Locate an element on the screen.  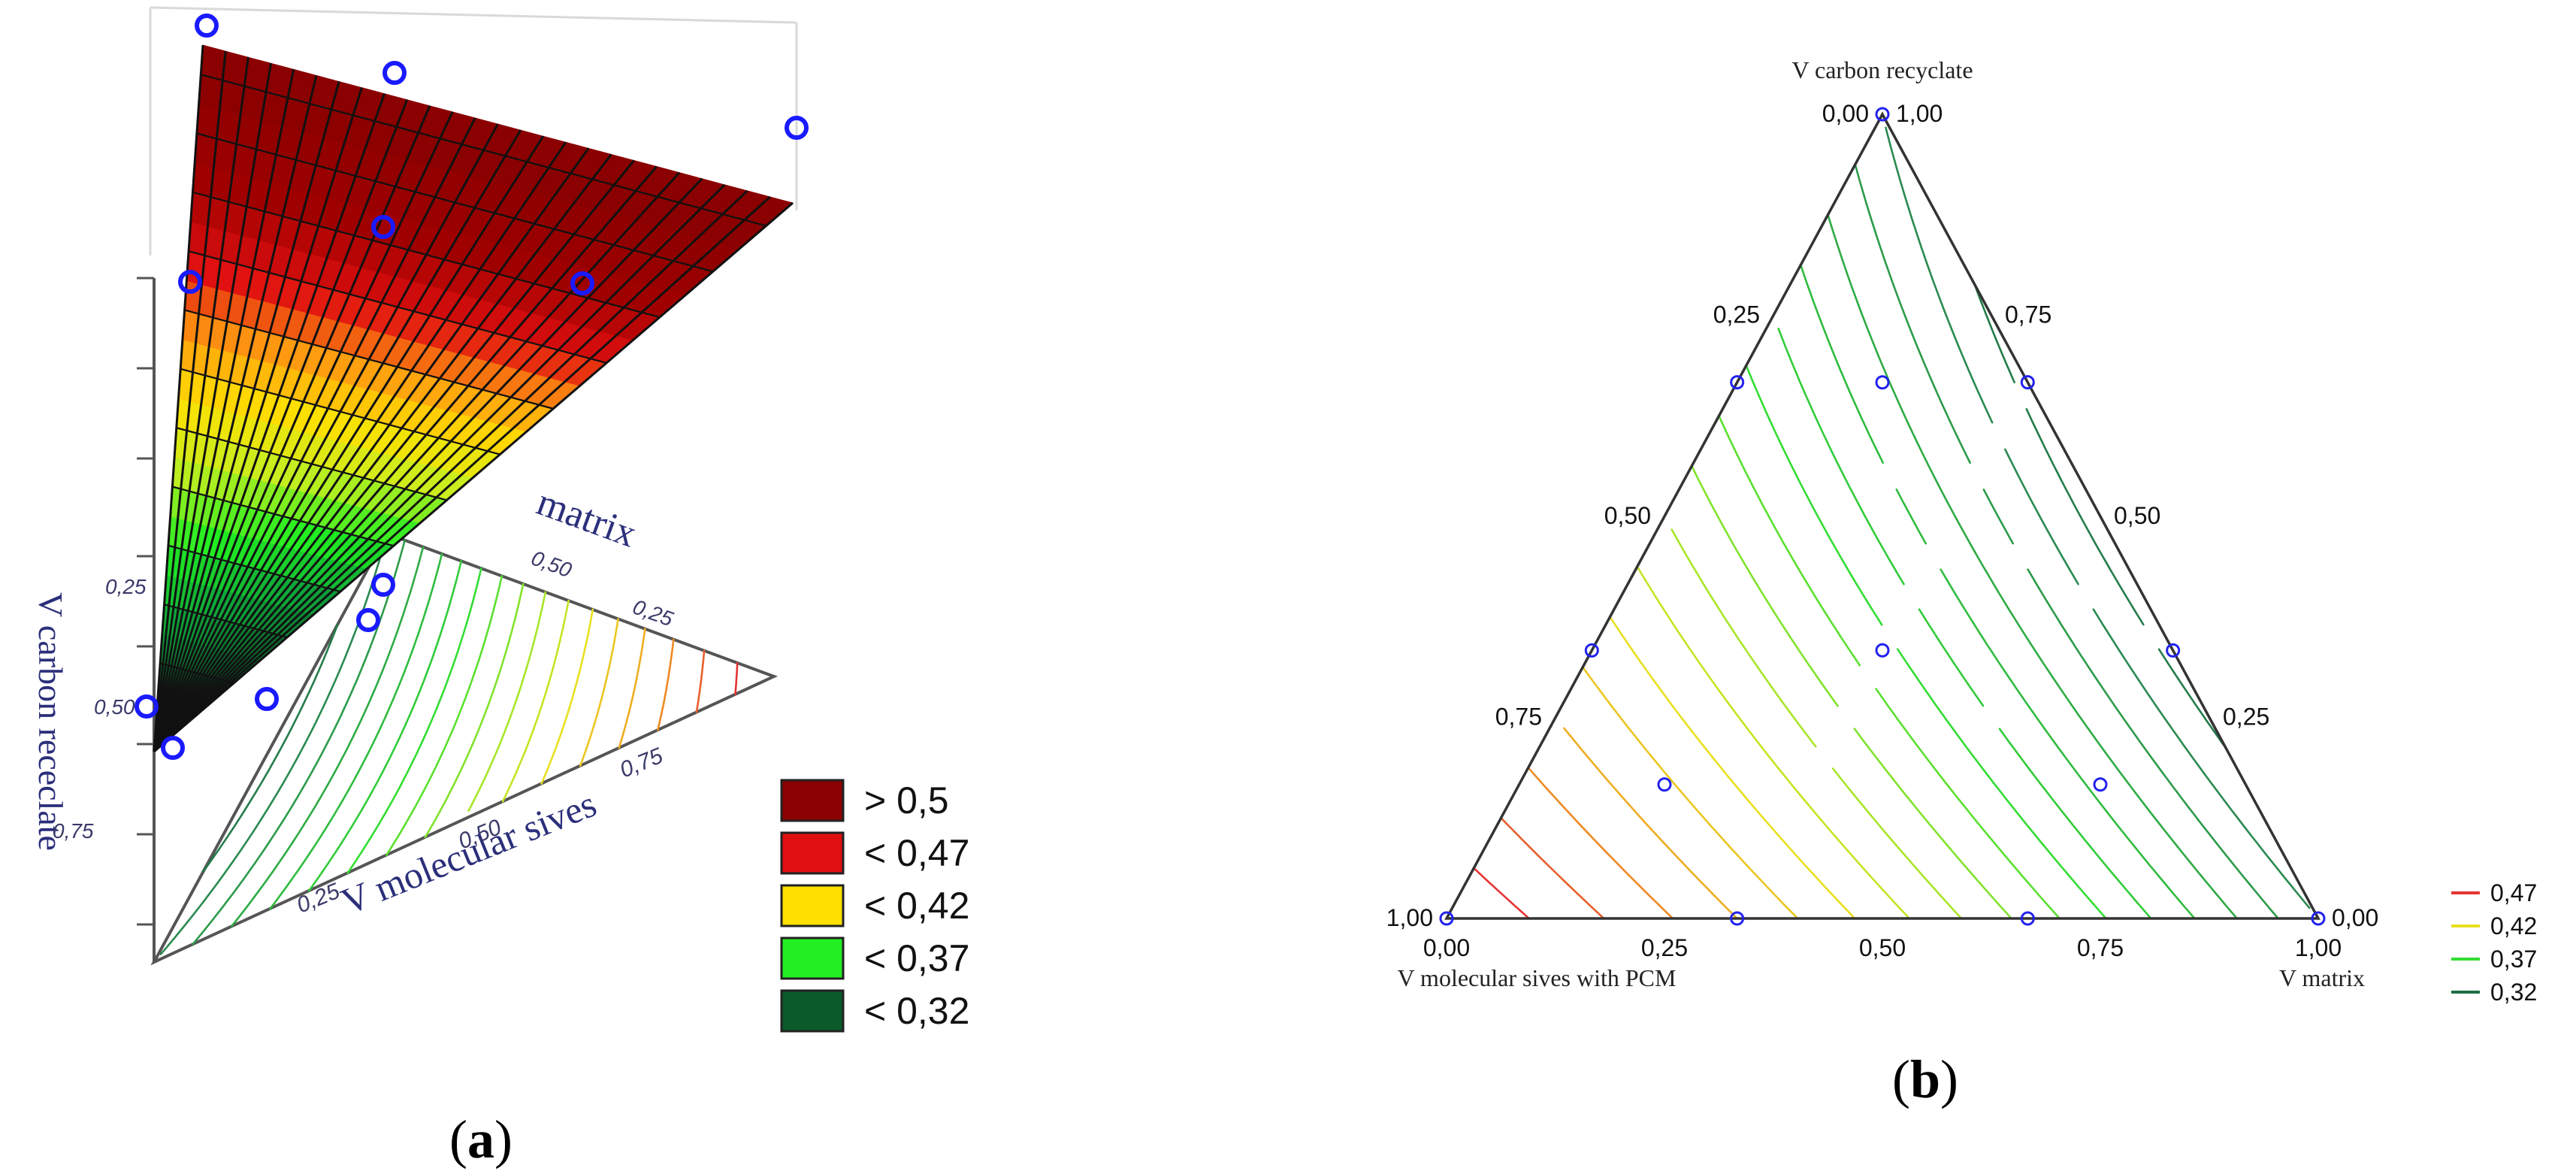
z-tick-label: 0,75 is located at coordinates (74, 831).